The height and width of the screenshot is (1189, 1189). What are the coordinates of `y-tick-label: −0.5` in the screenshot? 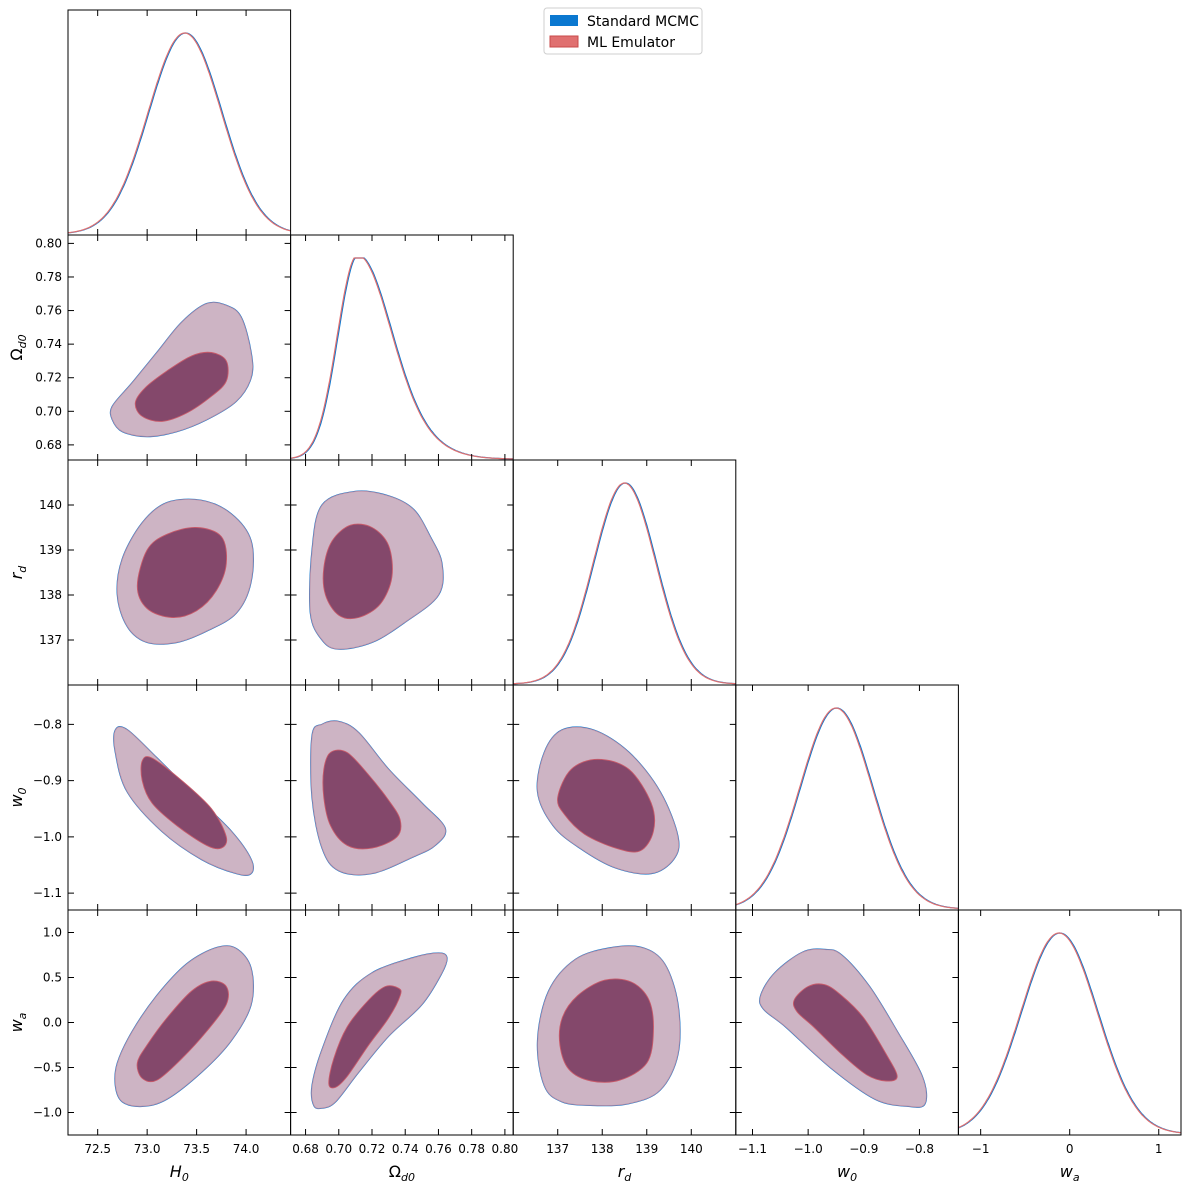 It's located at (47, 1068).